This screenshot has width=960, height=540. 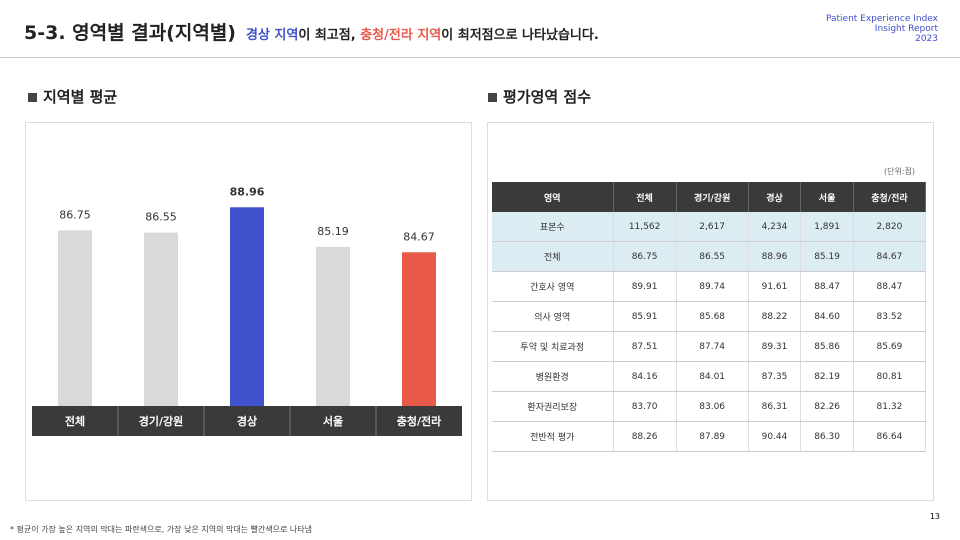 What do you see at coordinates (827, 376) in the screenshot?
I see `cell: 82.19` at bounding box center [827, 376].